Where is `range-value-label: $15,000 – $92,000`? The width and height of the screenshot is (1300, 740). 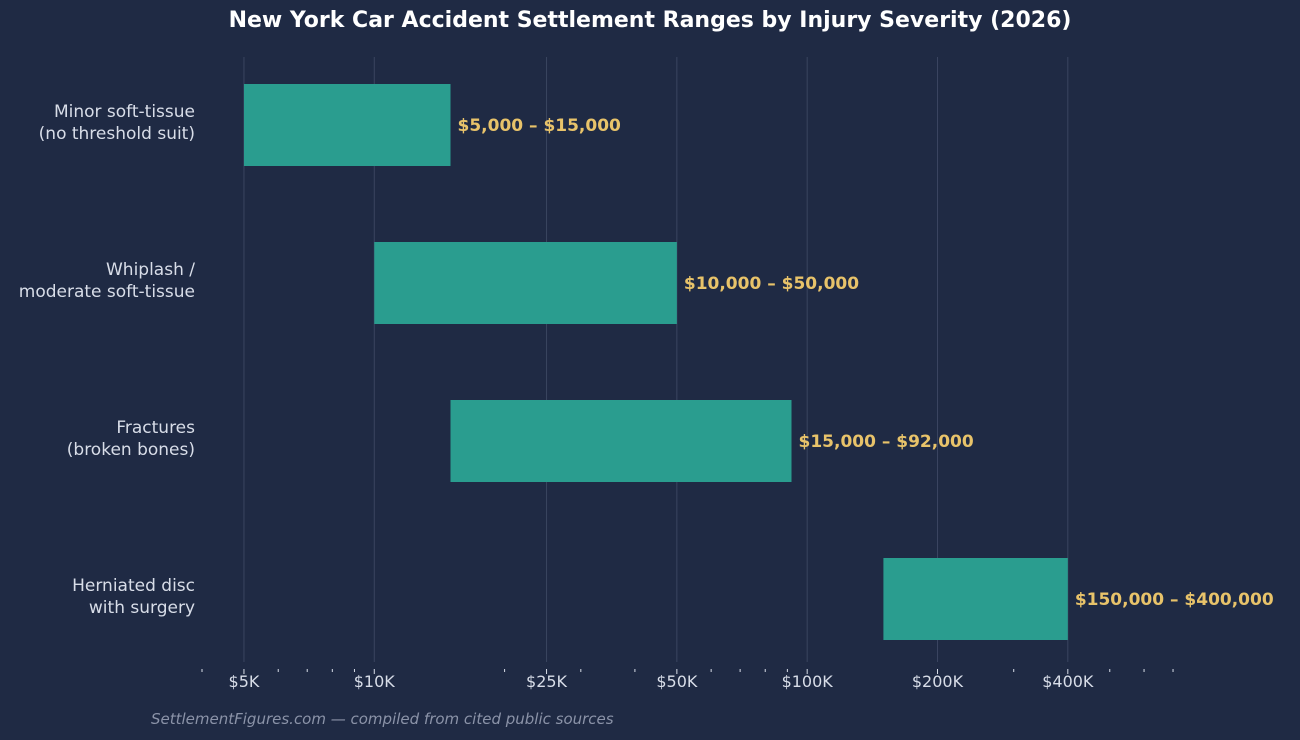
range-value-label: $15,000 – $92,000 is located at coordinates (886, 442).